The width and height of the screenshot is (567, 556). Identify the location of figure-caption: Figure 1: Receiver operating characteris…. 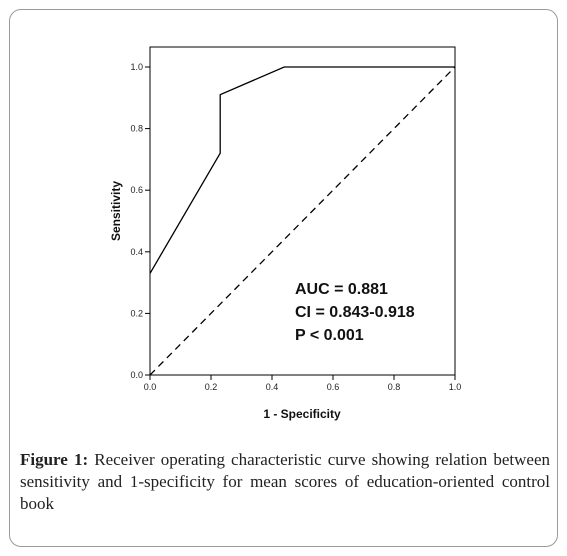
(285, 482).